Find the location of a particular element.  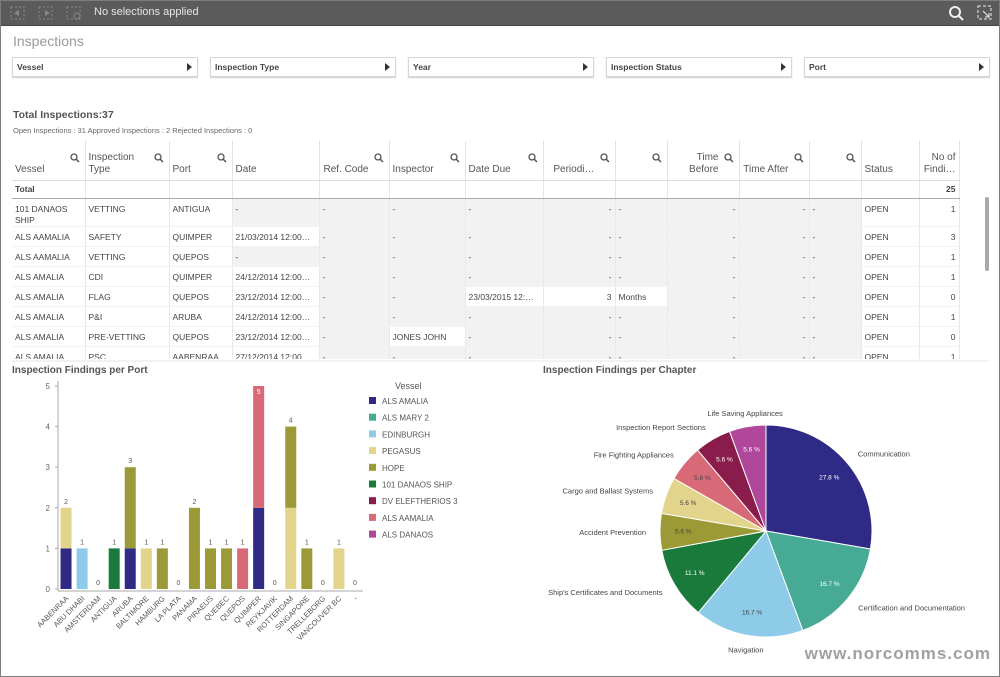

filter-box: Port is located at coordinates (897, 67).